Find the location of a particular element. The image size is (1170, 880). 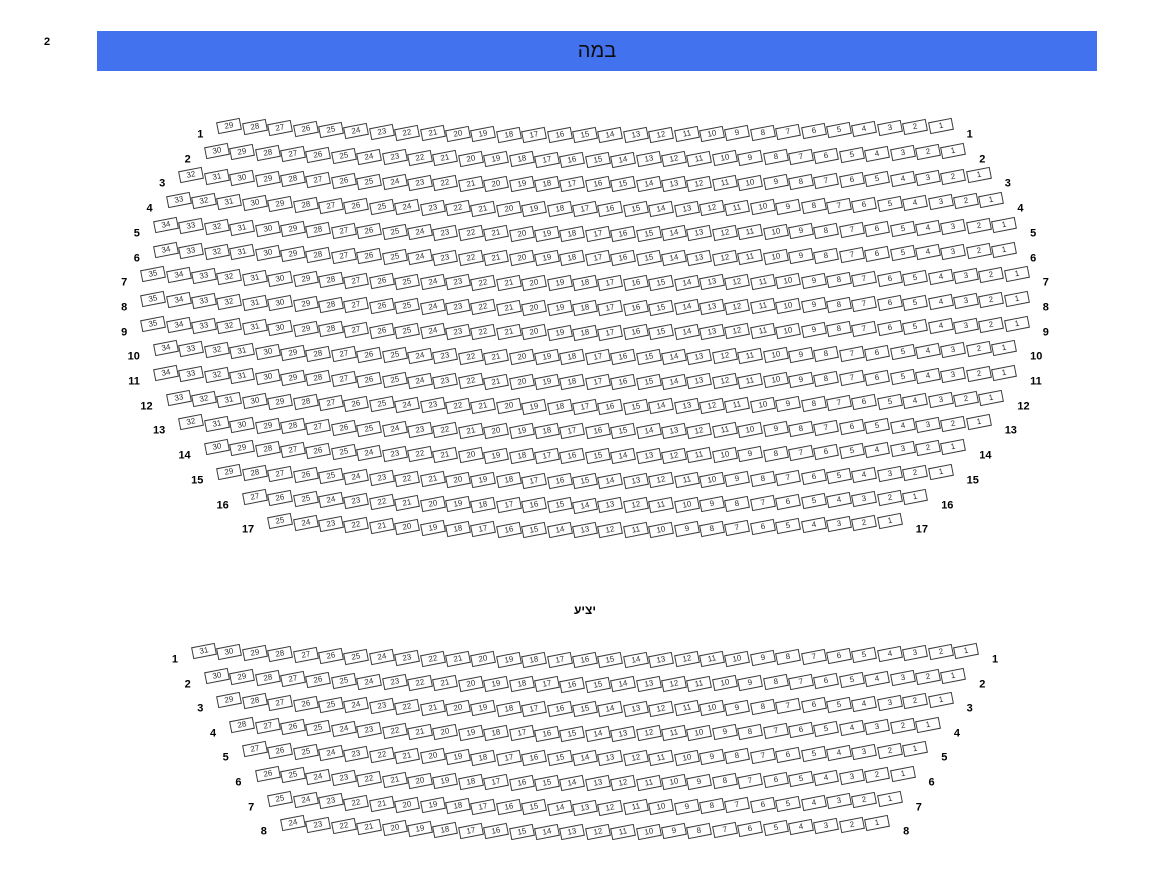

seat: 31 is located at coordinates (204, 651).